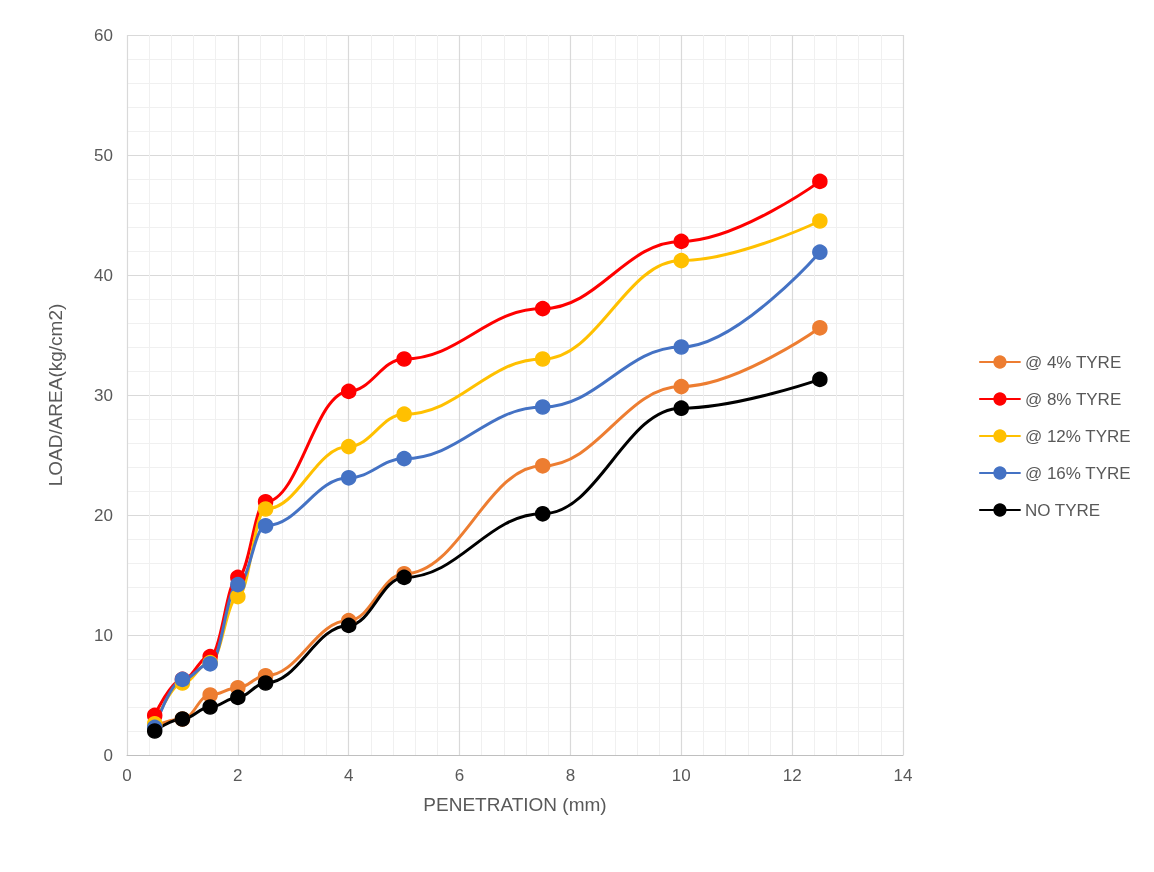 The height and width of the screenshot is (872, 1154). Describe the element at coordinates (1073, 362) in the screenshot. I see `legend-label: @ 4% TYRE` at that location.